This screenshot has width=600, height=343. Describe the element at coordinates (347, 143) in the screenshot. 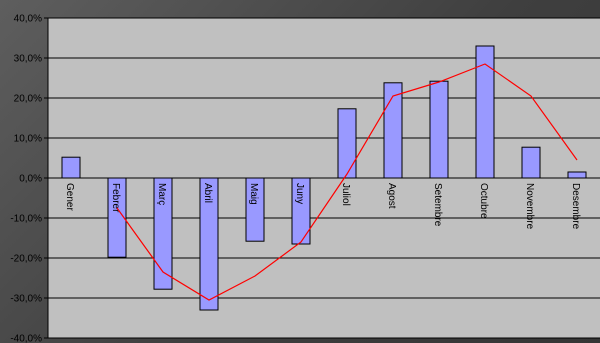

I see `bar-juliol` at that location.